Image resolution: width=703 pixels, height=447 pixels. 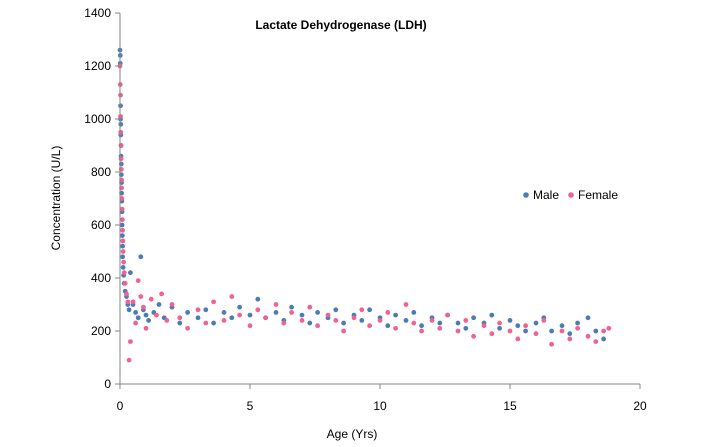 I want to click on legend-label-male: Male, so click(x=546, y=195).